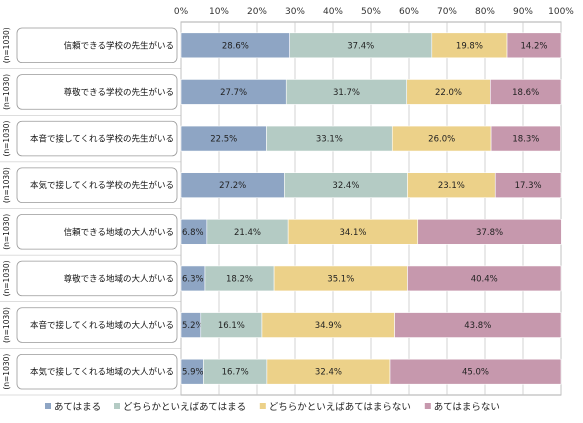  I want to click on category-label: 信頼できる学校の先生がいる, so click(119, 45).